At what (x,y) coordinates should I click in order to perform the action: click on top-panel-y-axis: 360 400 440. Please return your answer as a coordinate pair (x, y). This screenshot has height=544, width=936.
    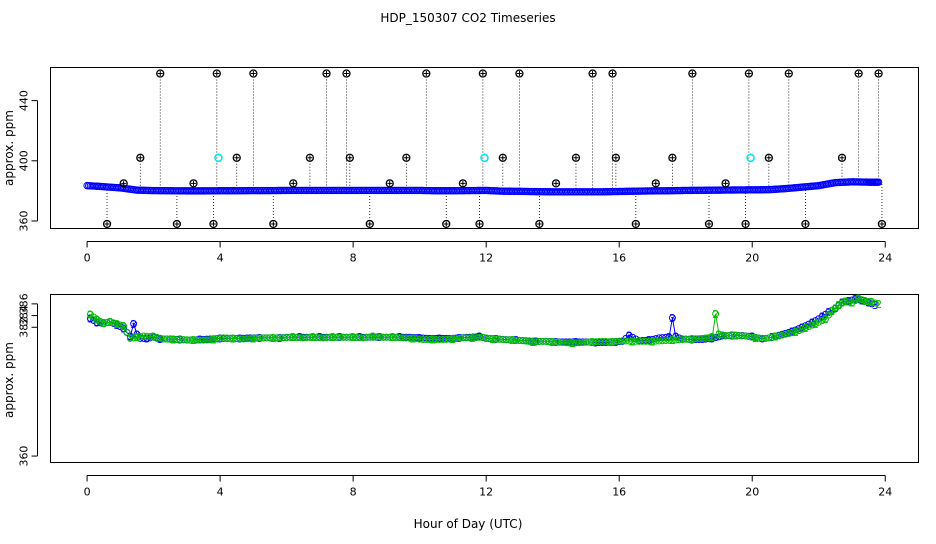
    Looking at the image, I should click on (28, 160).